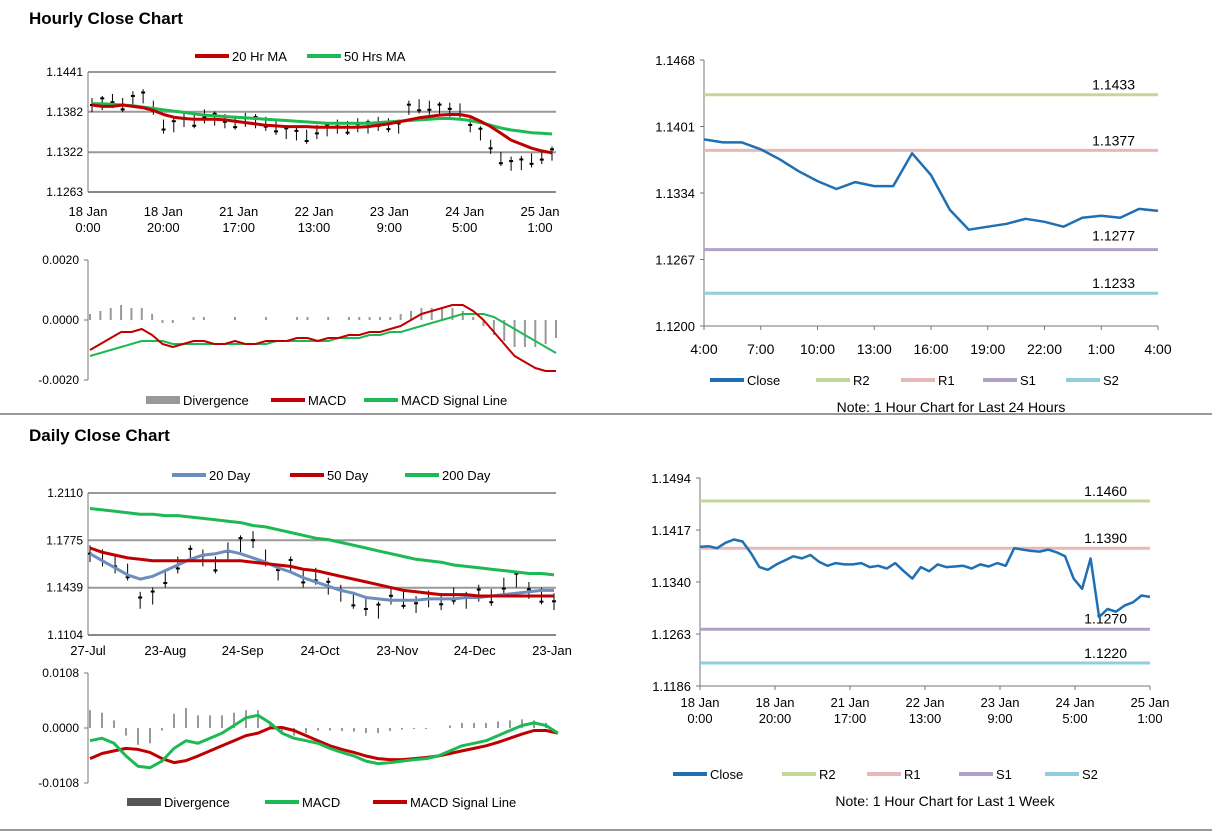  I want to click on hourly-macd-legend-divergence-label: Divergence, so click(216, 400).